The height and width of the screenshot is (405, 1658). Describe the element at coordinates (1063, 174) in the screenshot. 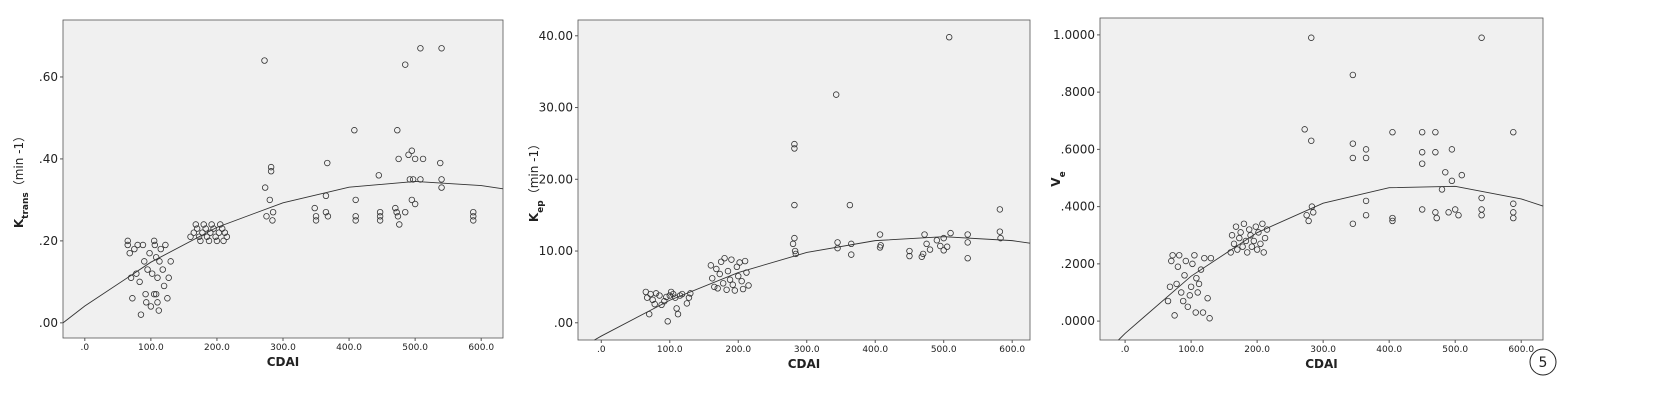

I see `y-axis-label-sub: e` at that location.